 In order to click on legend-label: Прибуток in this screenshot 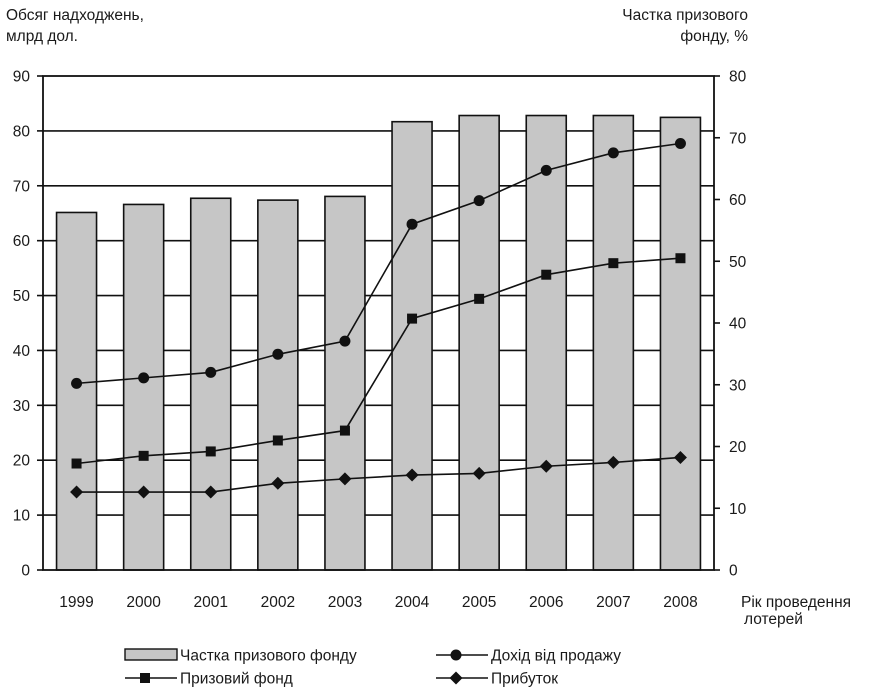, I will do `click(524, 679)`.